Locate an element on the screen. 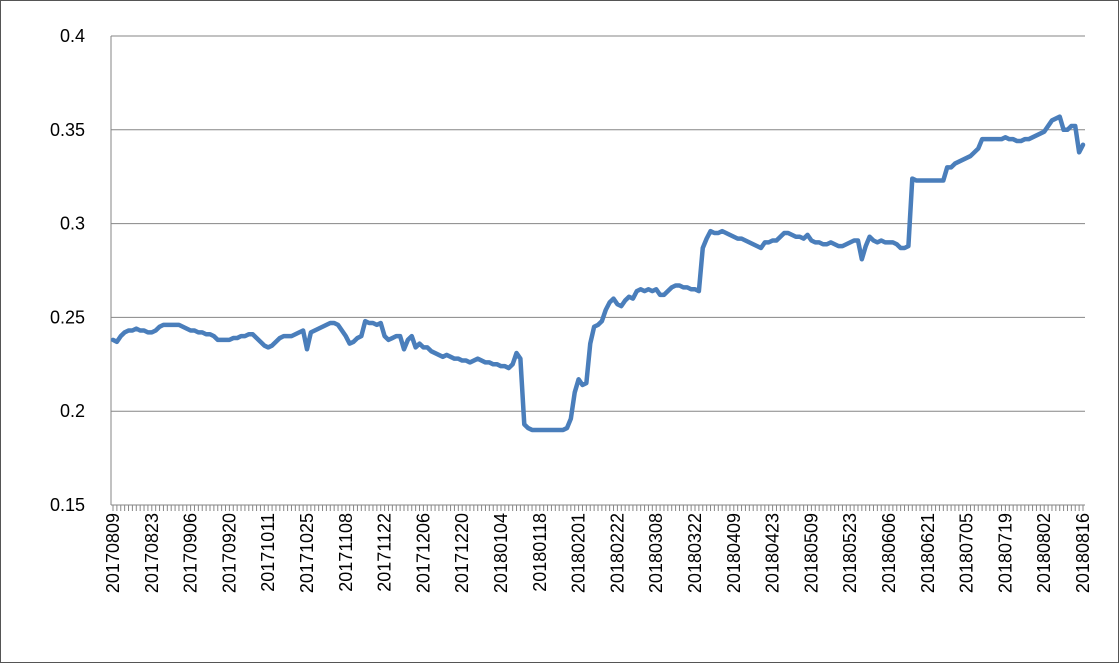 This screenshot has height=663, width=1119. x-tick-label: 20180201 is located at coordinates (579, 553).